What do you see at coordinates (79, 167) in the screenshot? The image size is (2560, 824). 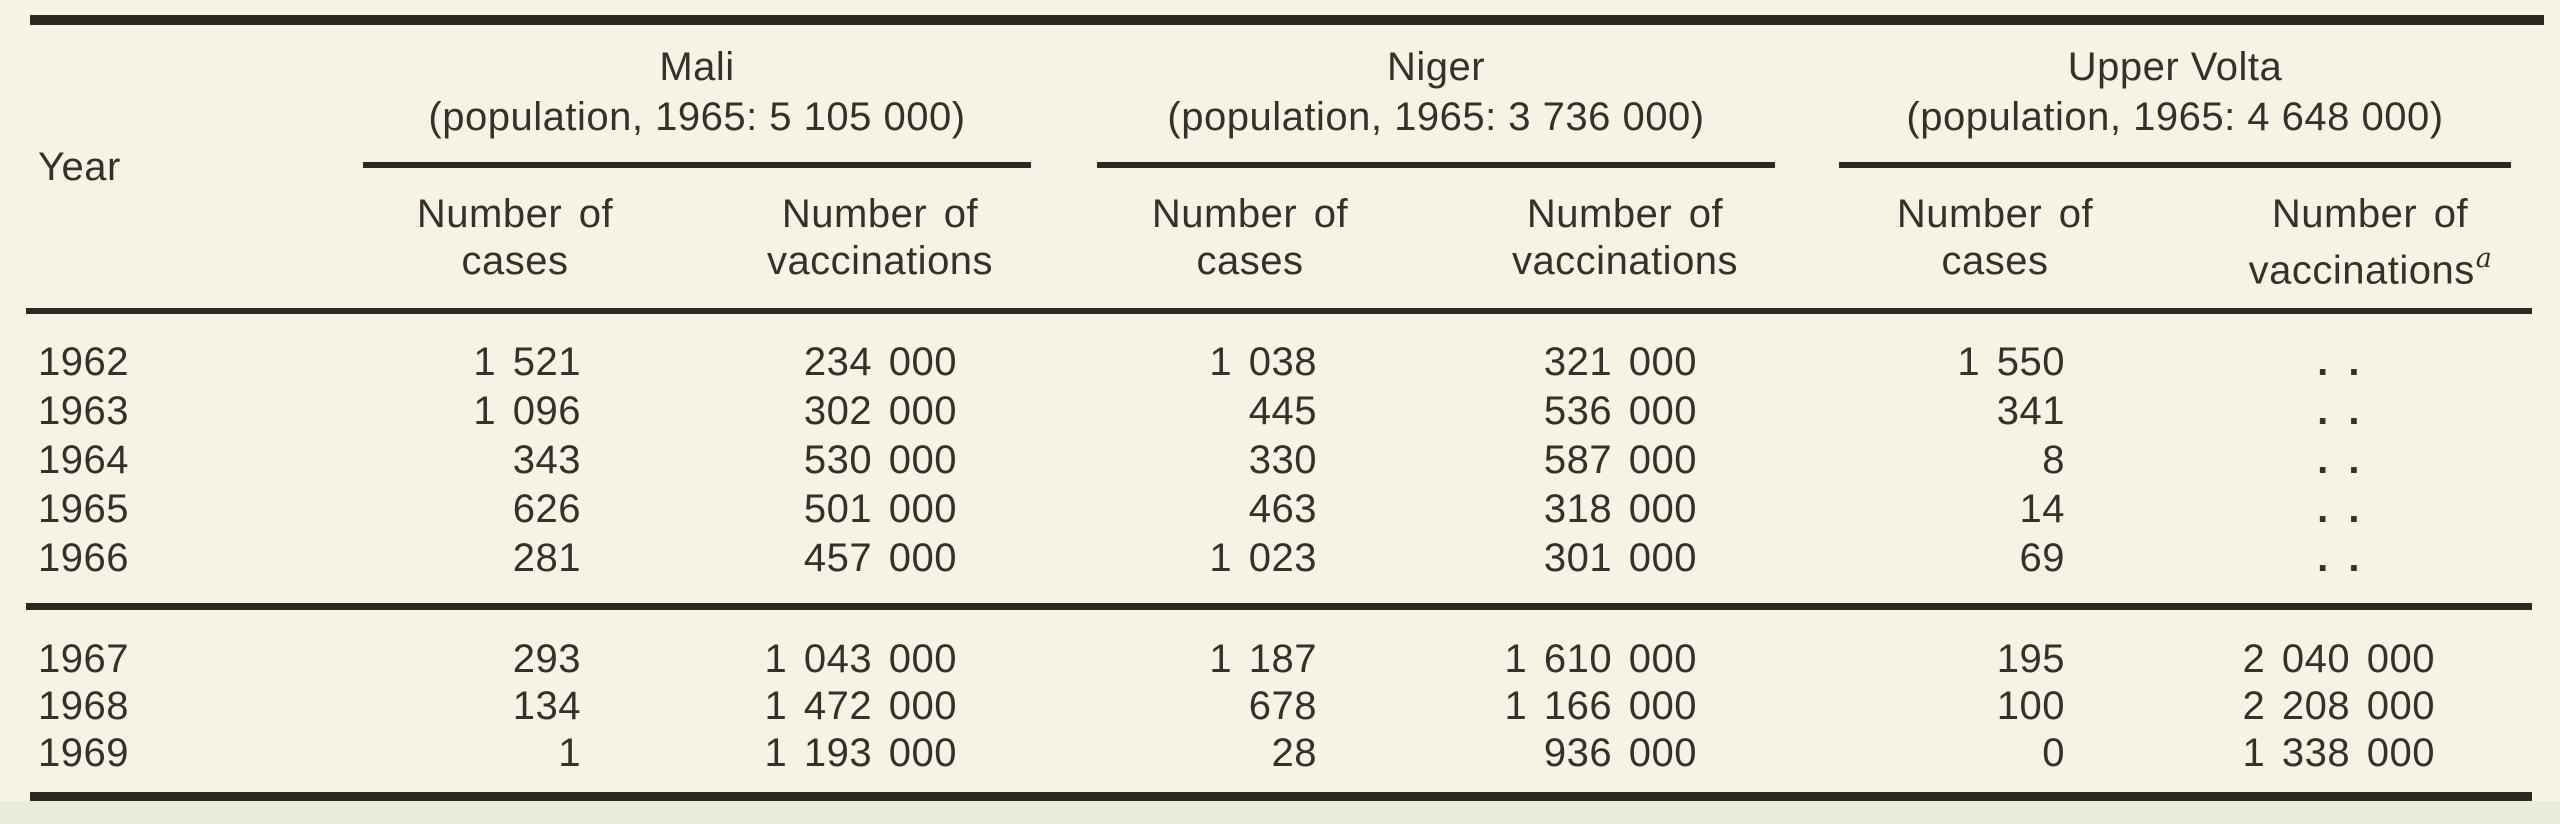 I see `year-column-header: Year` at bounding box center [79, 167].